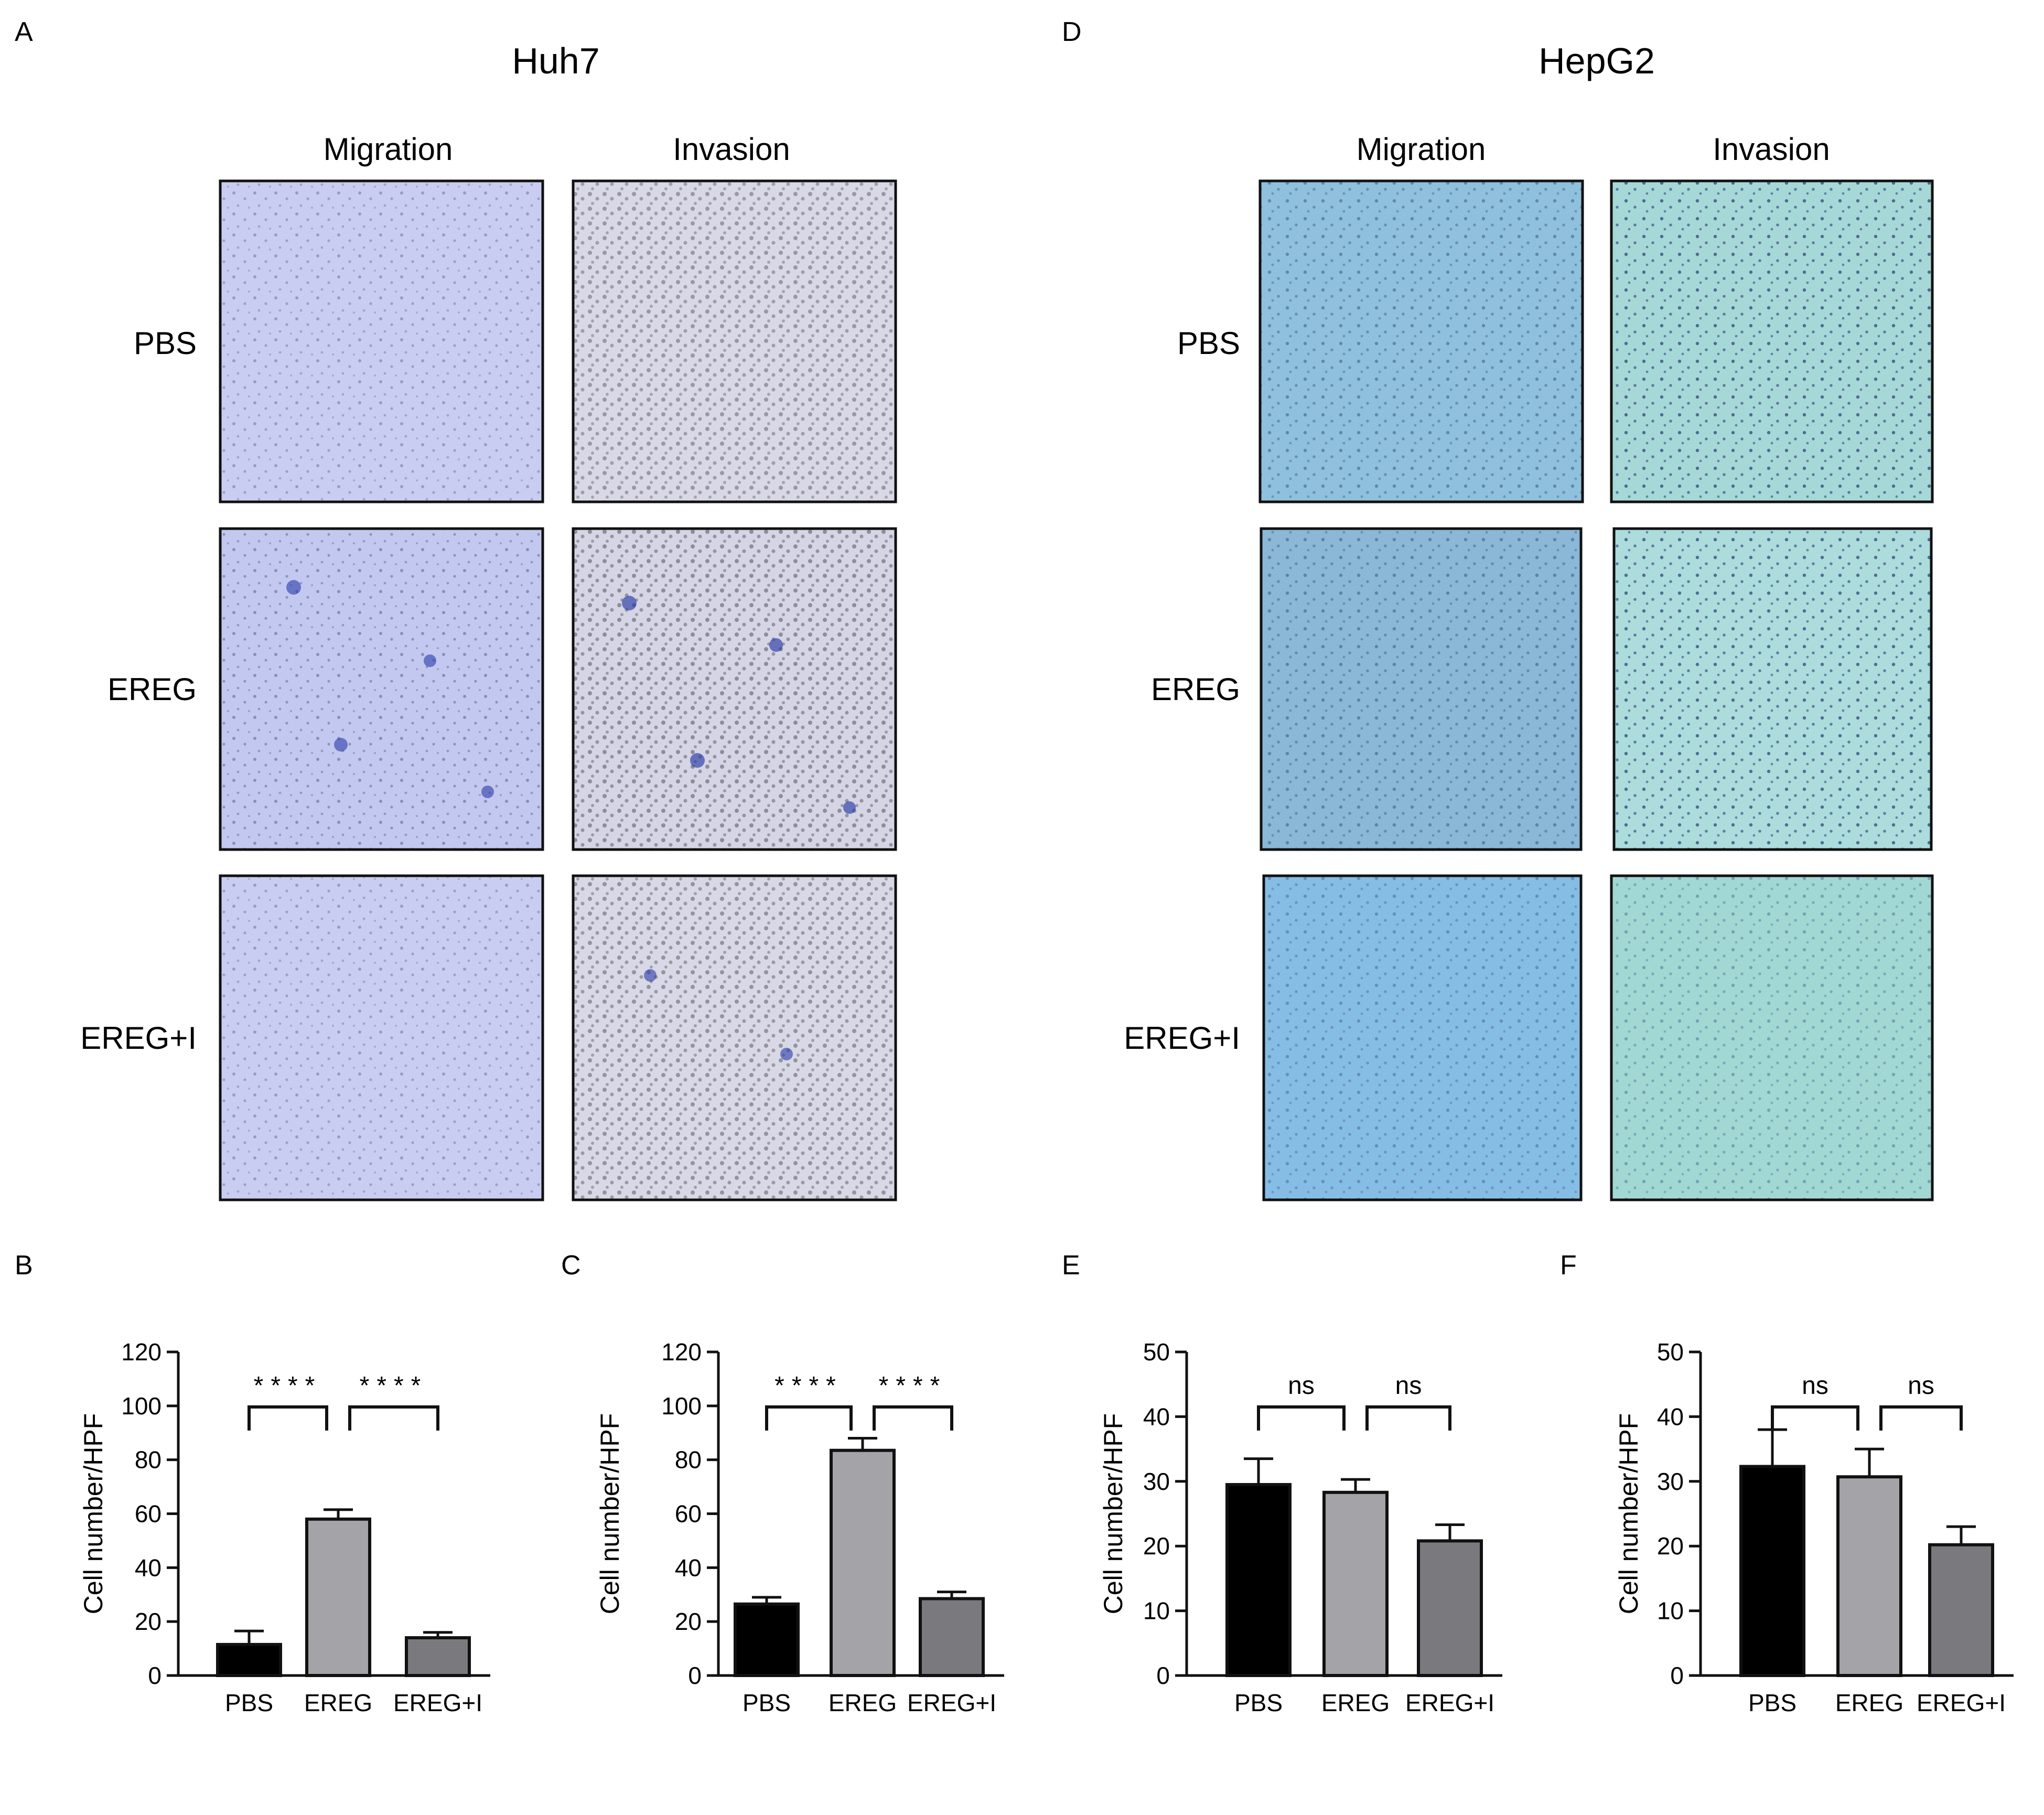  I want to click on chart-panel-letter: C, so click(571, 1265).